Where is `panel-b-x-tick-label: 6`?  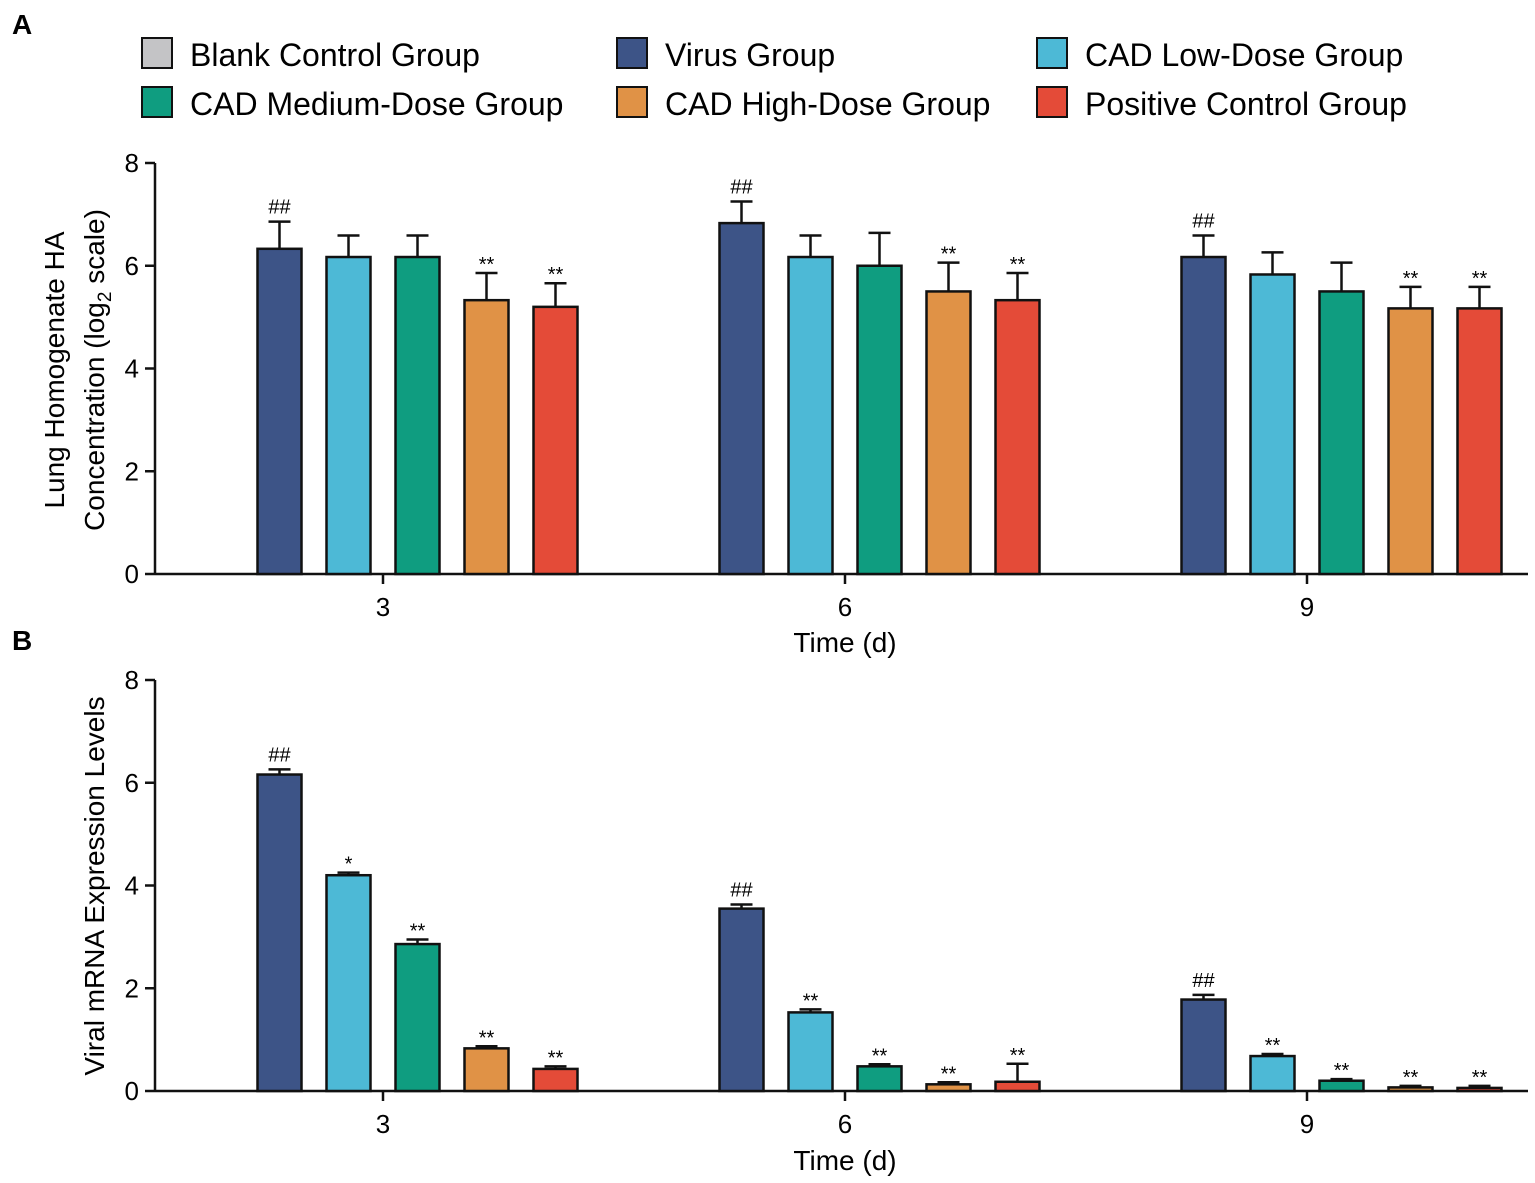
panel-b-x-tick-label: 6 is located at coordinates (845, 1124).